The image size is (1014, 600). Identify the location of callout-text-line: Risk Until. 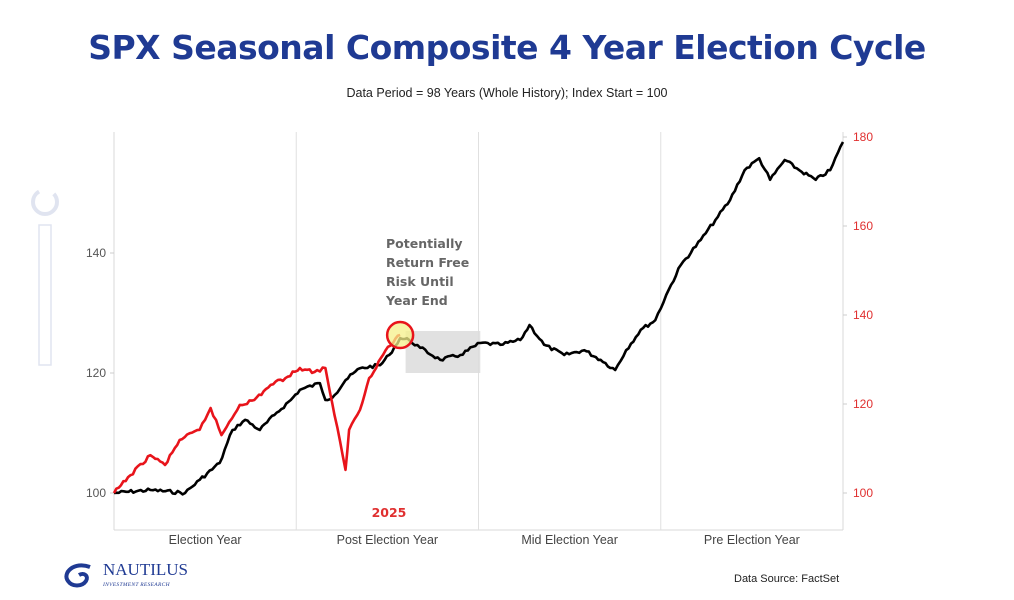
(420, 281).